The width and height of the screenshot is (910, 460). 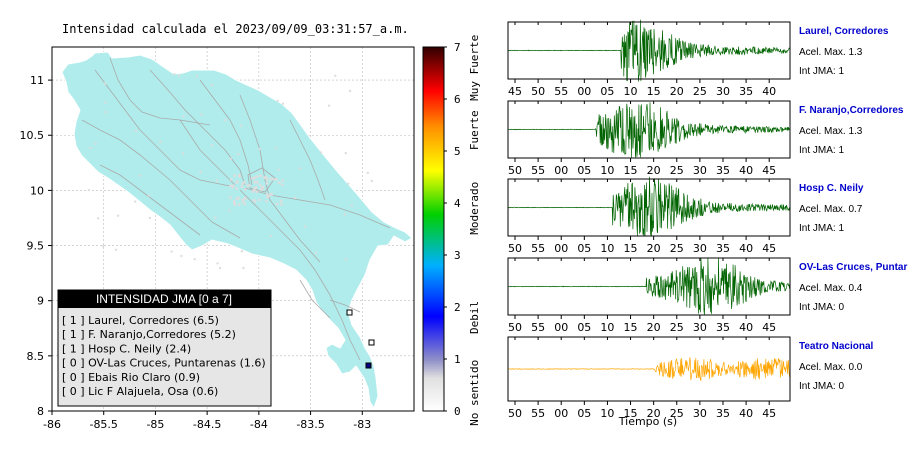 I want to click on time-tick-label: 45, so click(x=515, y=91).